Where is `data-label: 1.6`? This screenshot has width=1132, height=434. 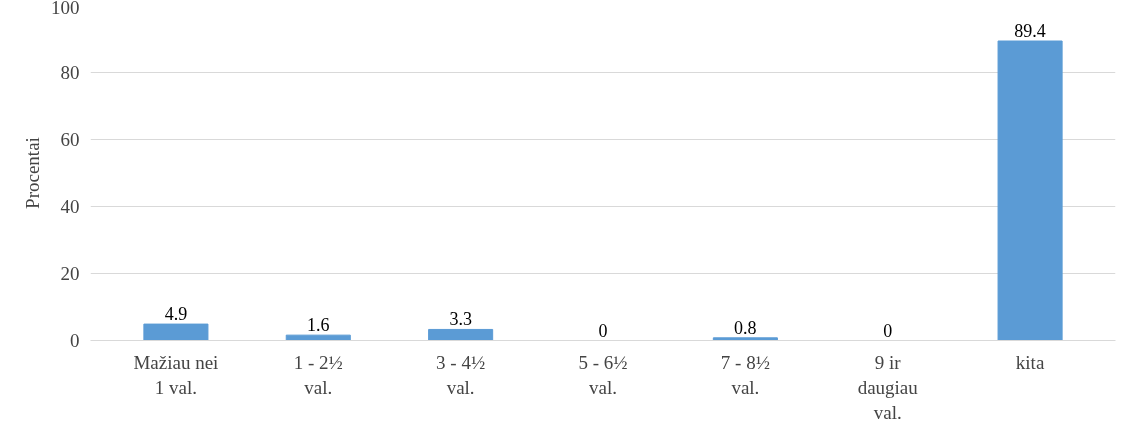 data-label: 1.6 is located at coordinates (318, 325).